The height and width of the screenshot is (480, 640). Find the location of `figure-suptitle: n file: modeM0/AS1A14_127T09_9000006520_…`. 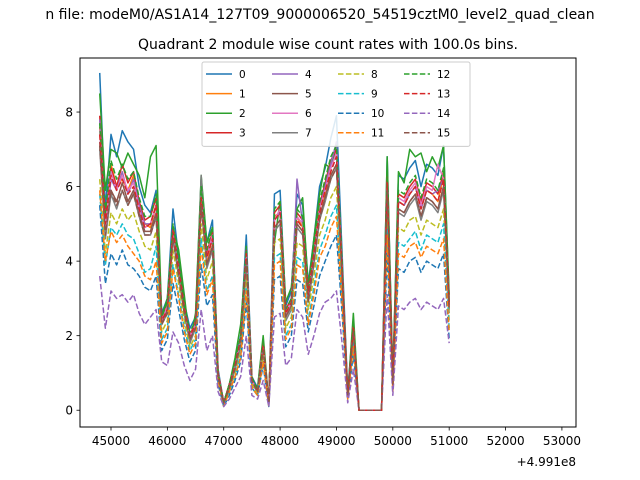

figure-suptitle: n file: modeM0/AS1A14_127T09_9000006520_… is located at coordinates (319, 15).